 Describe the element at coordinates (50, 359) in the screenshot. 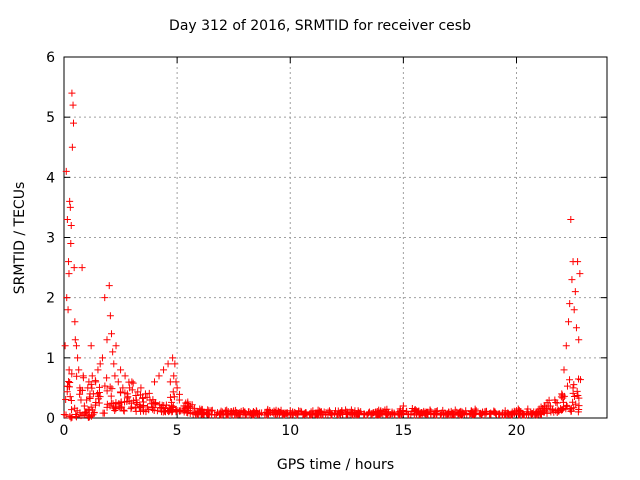

I see `y-tick-label: 1` at that location.